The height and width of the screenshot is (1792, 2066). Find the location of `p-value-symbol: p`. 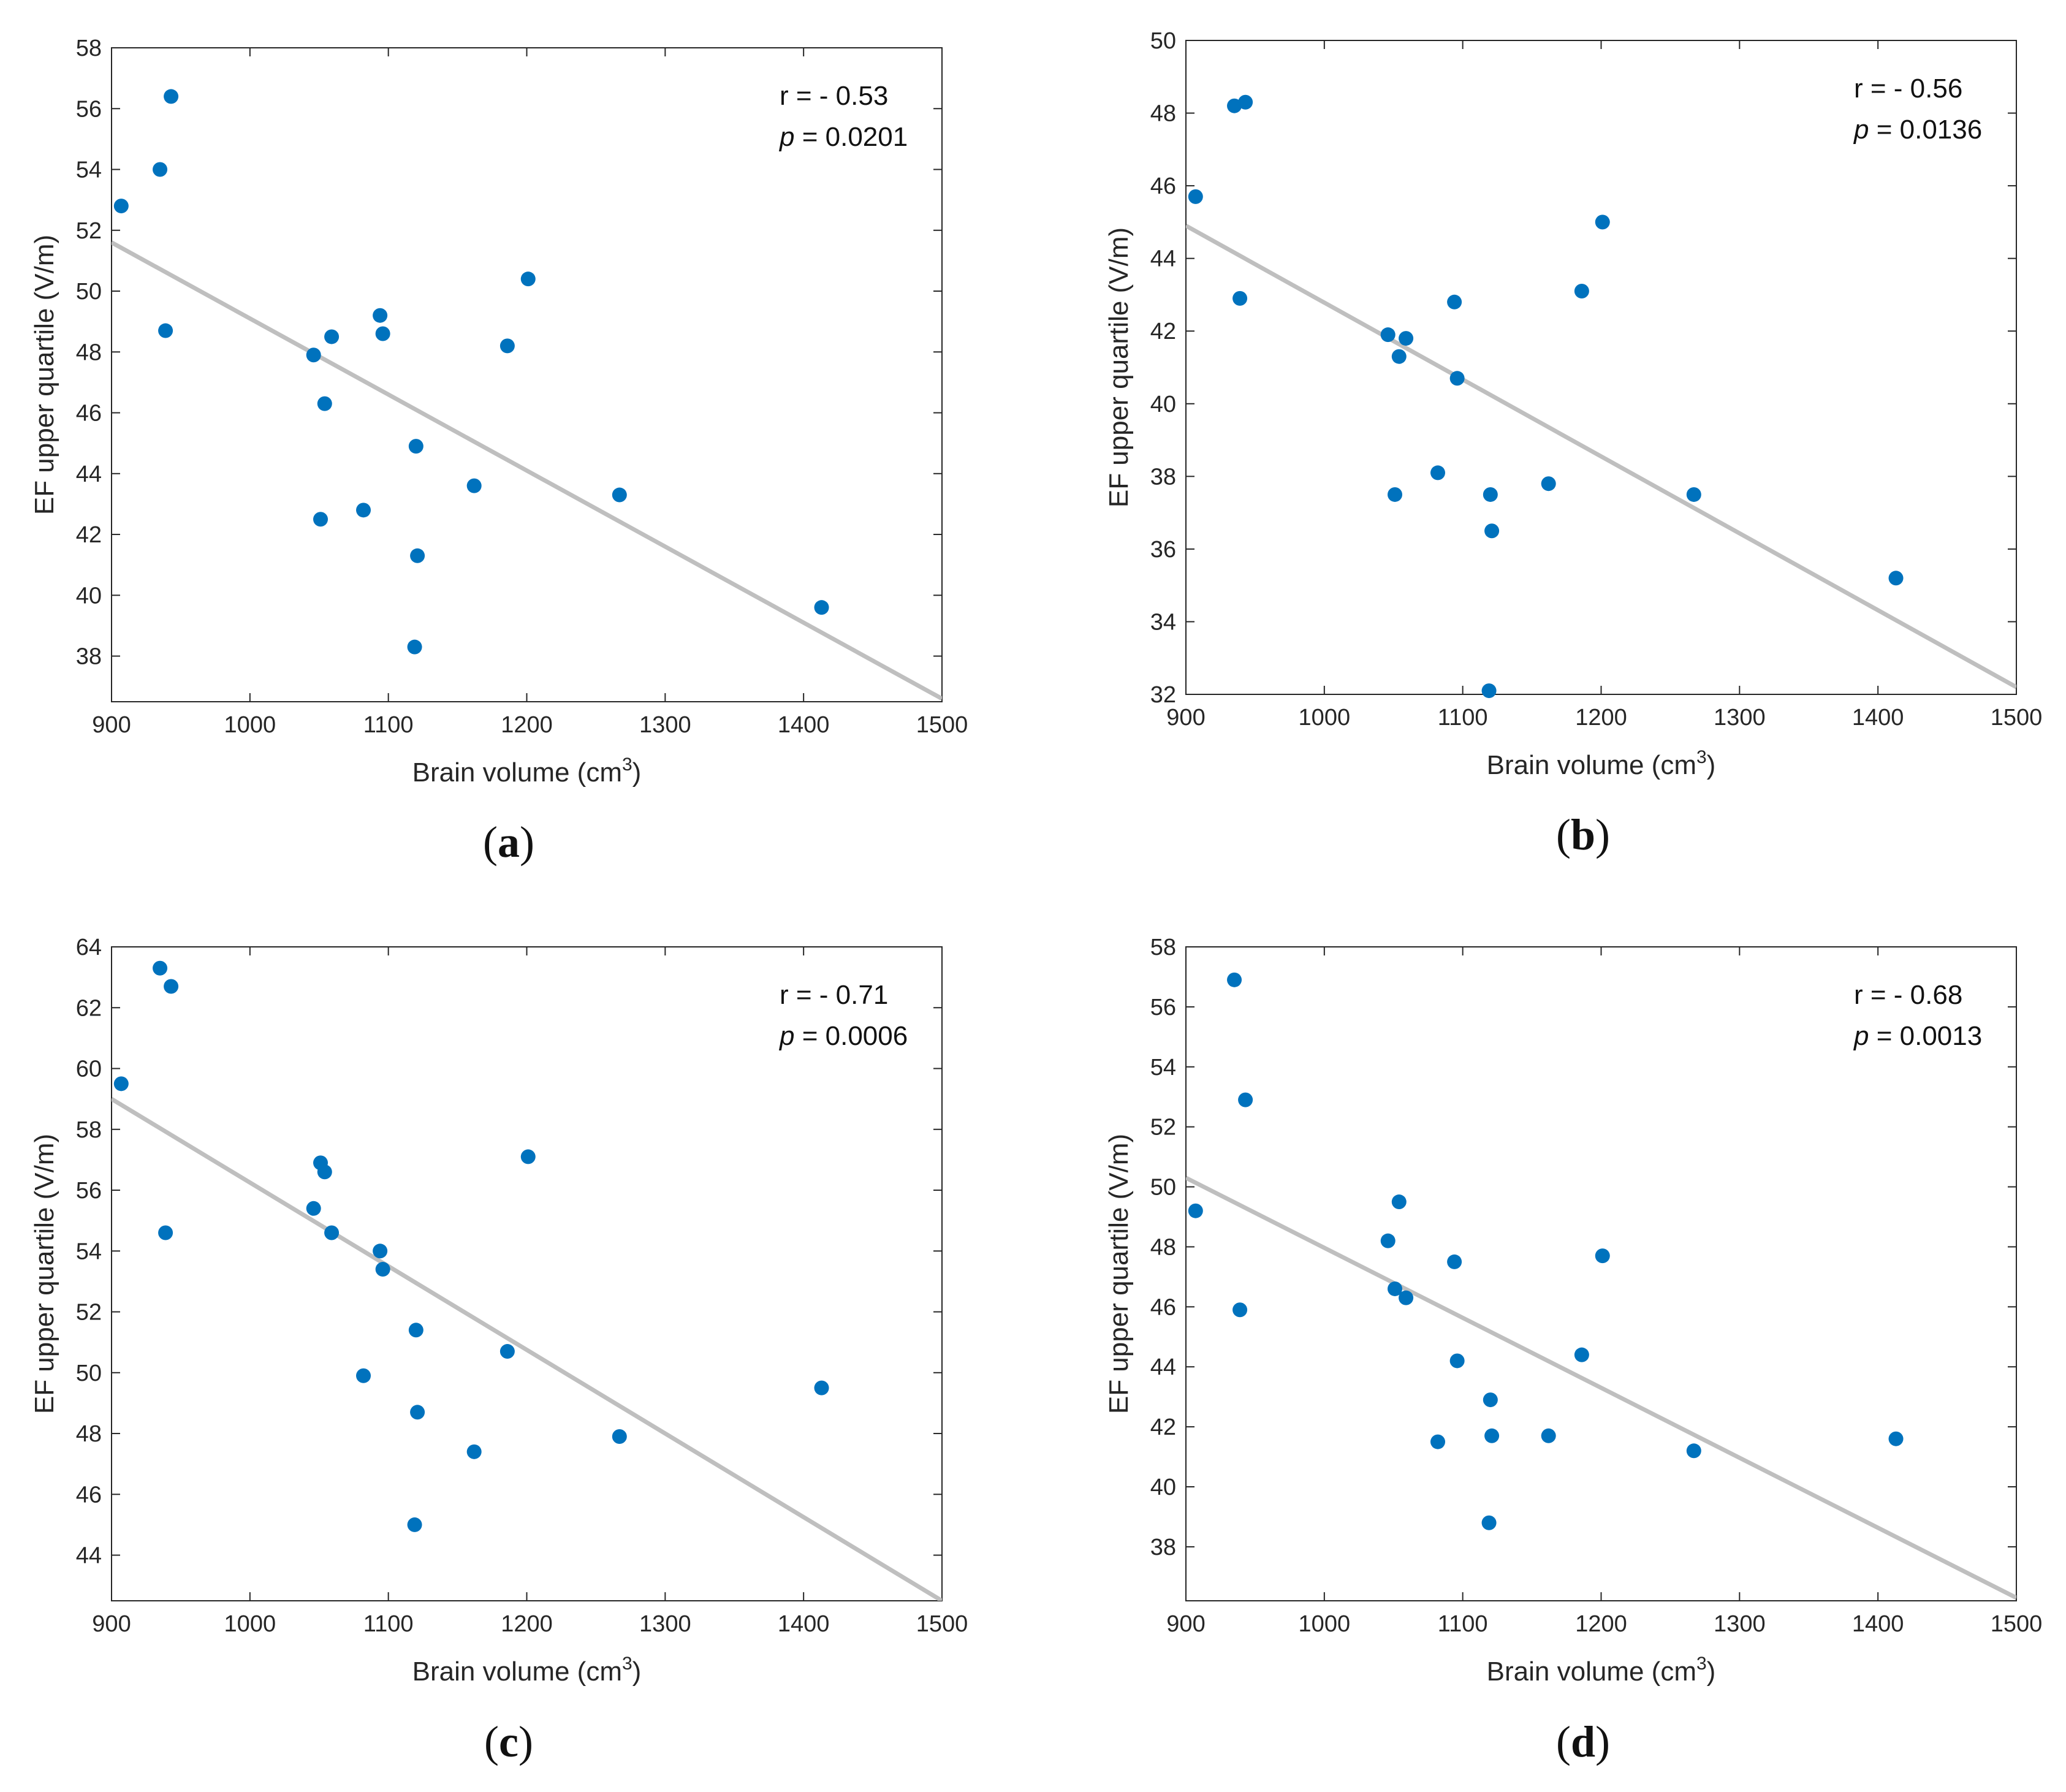

p-value-symbol: p is located at coordinates (1861, 1036).